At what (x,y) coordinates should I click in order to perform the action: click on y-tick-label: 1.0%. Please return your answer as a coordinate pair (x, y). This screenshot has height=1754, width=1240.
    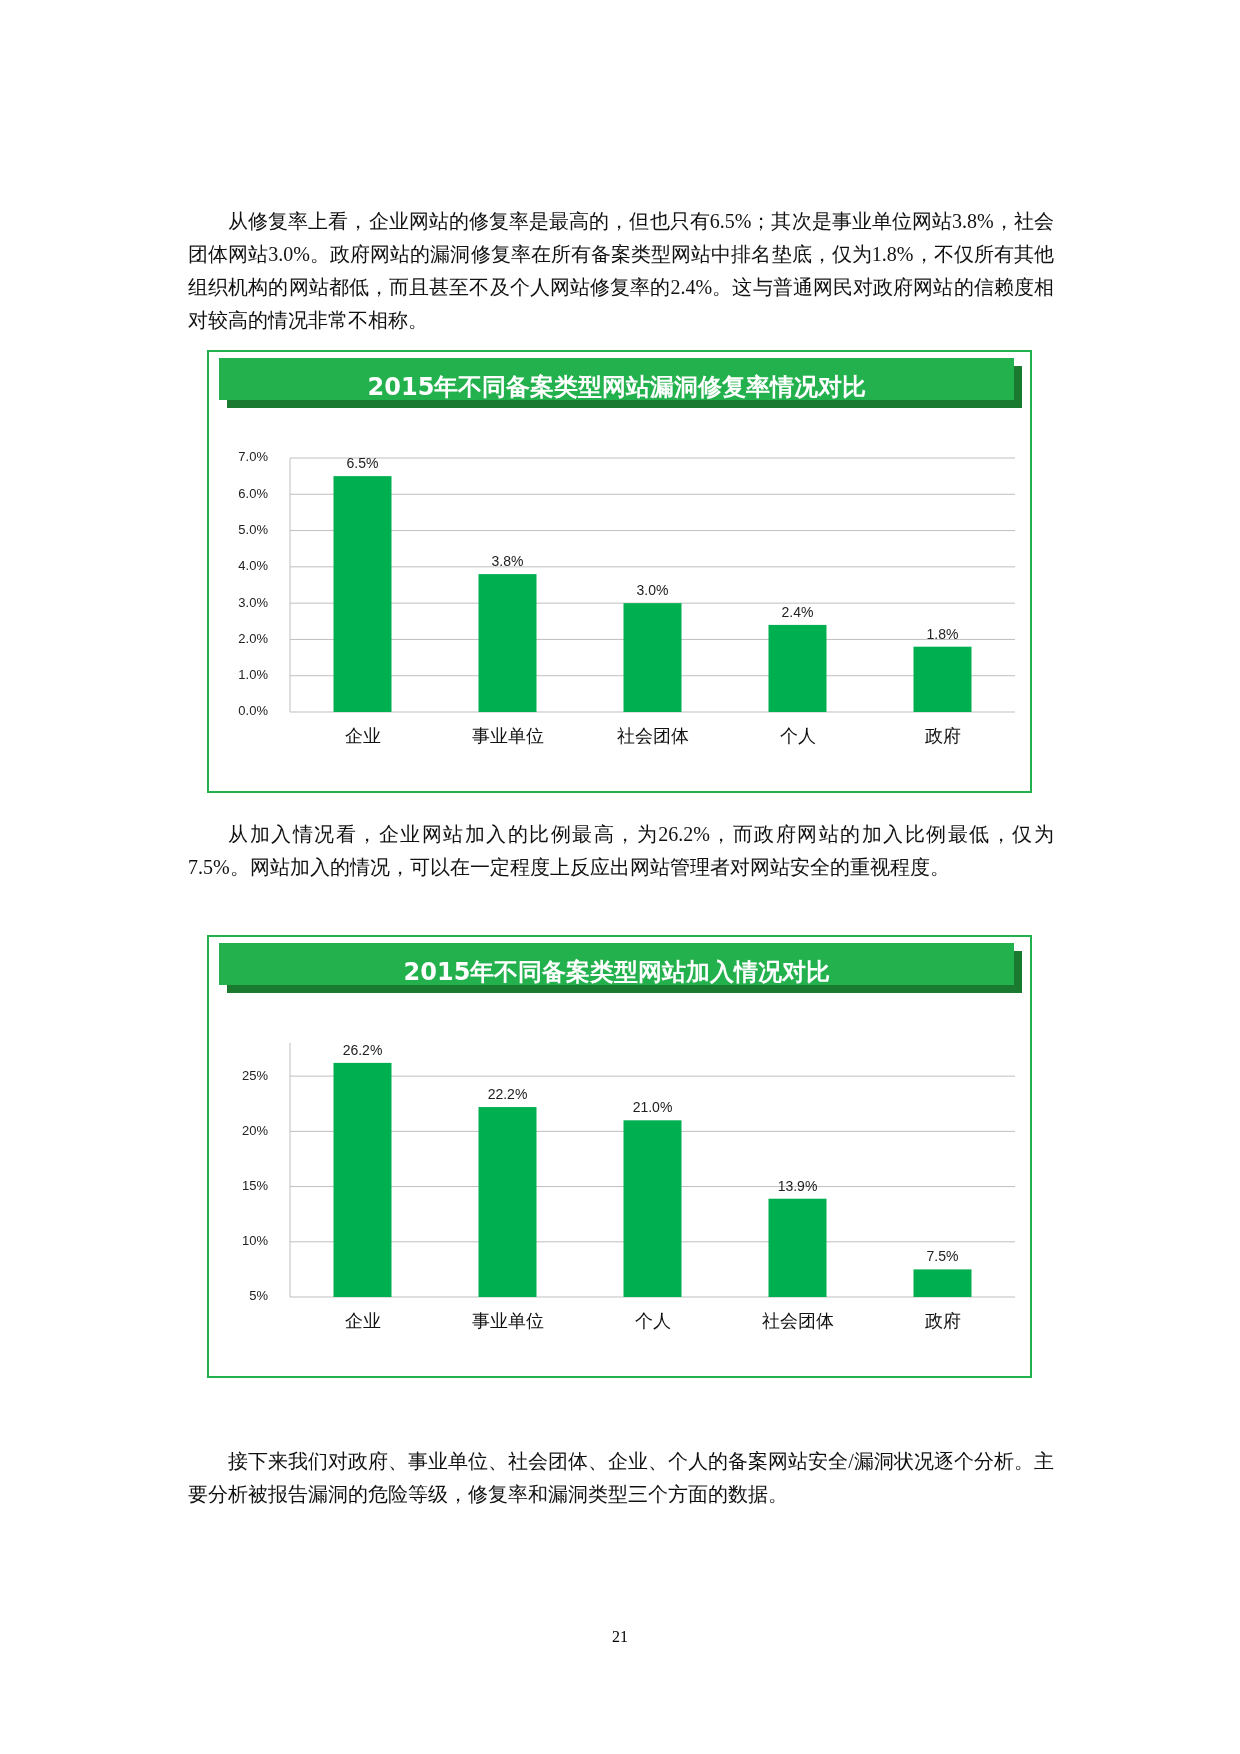
    Looking at the image, I should click on (253, 675).